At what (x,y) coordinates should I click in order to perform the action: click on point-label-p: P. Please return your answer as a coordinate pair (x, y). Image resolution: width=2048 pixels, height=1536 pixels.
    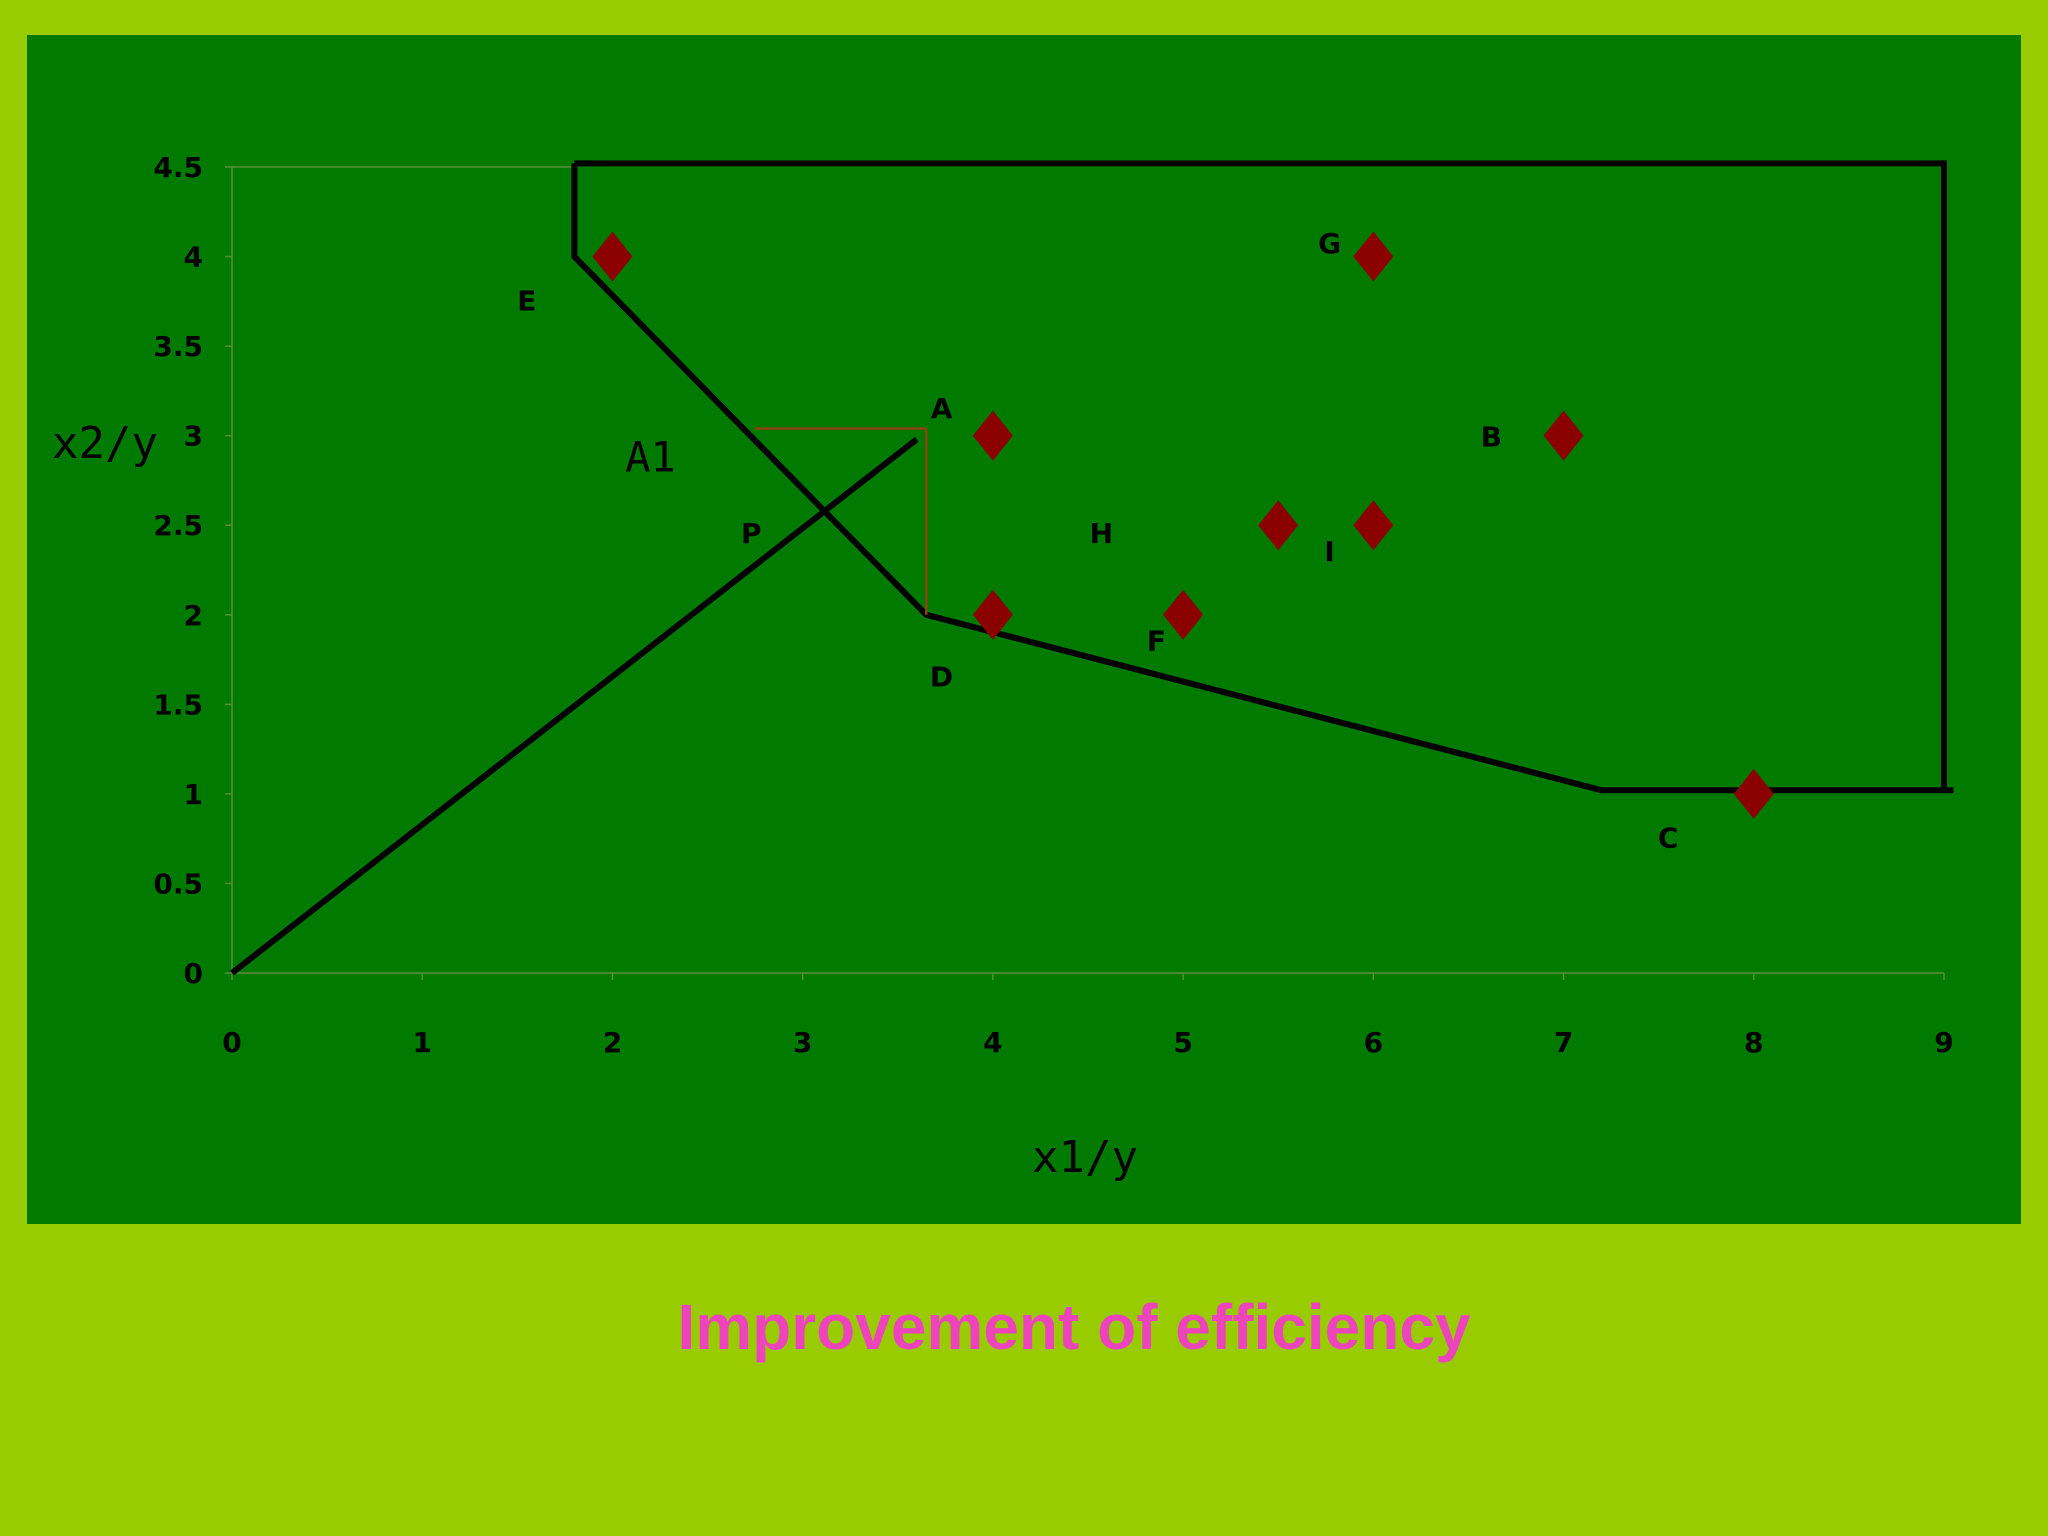
    Looking at the image, I should click on (751, 533).